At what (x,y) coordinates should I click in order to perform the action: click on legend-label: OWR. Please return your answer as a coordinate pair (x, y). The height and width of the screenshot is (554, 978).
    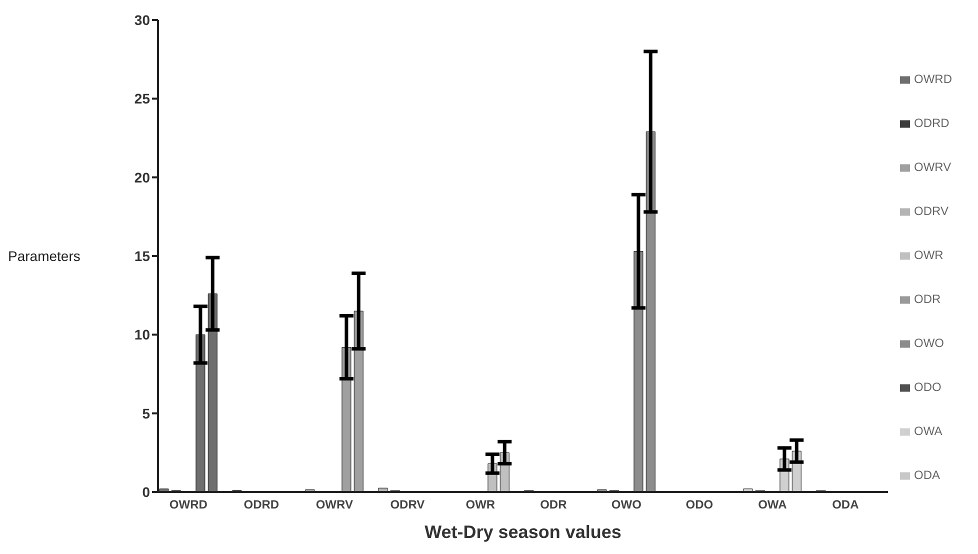
    Looking at the image, I should click on (929, 255).